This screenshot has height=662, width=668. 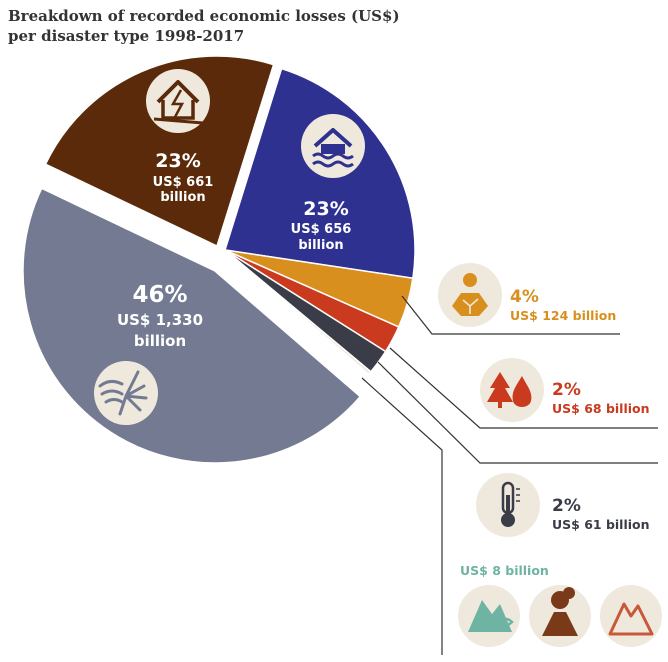 I want to click on leader-line-mass-movement, so click(x=402, y=516).